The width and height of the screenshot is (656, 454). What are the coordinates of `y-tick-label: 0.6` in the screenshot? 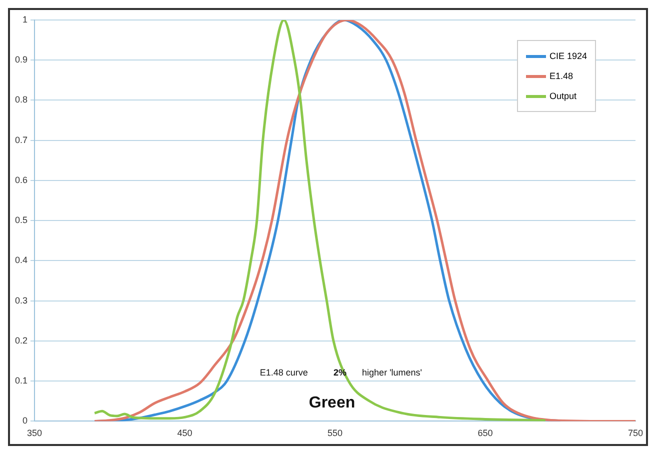 It's located at (21, 179).